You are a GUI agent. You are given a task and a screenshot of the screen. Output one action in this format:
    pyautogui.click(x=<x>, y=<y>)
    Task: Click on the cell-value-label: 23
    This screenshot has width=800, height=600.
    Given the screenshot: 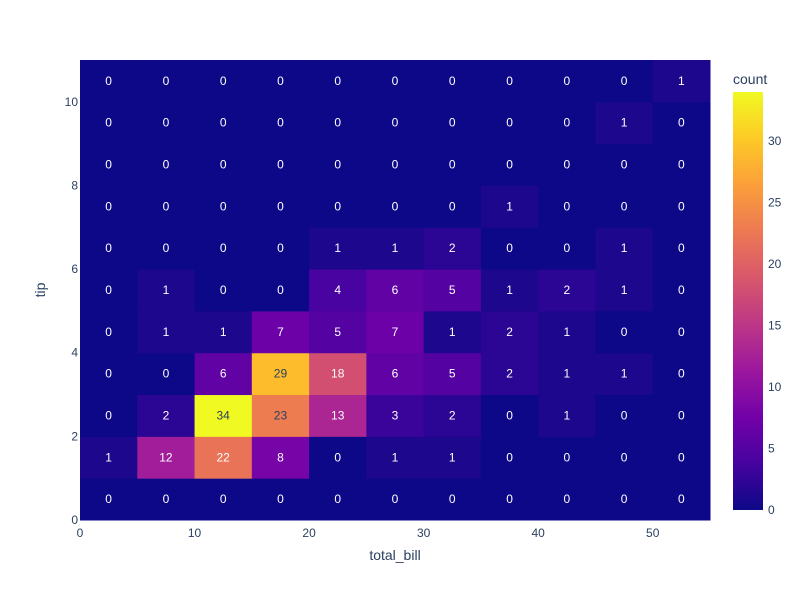 What is the action you would take?
    pyautogui.click(x=281, y=415)
    